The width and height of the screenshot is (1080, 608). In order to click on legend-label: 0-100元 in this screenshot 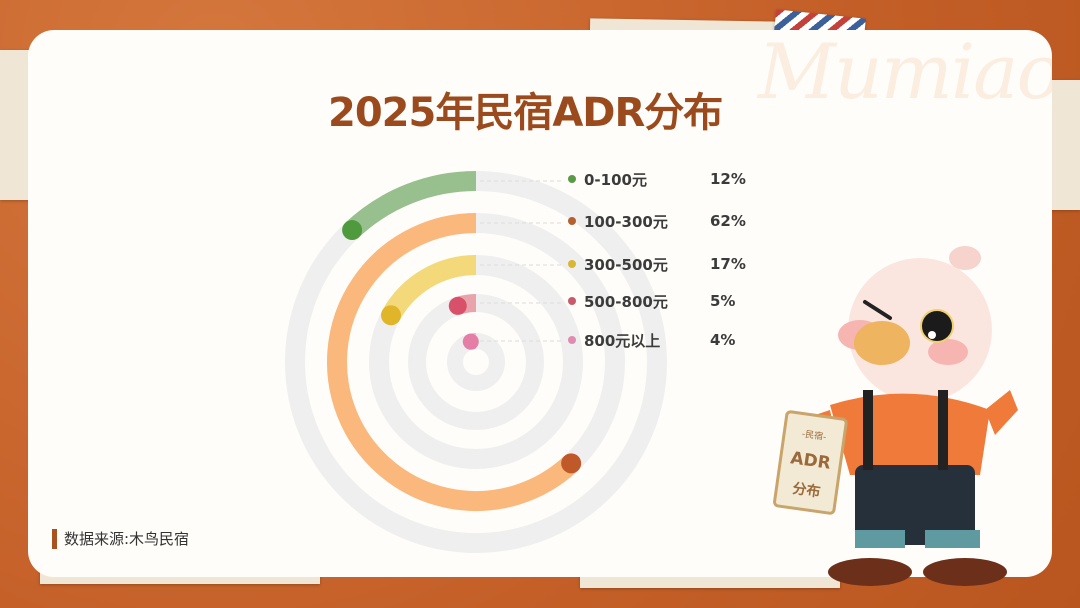, I will do `click(615, 179)`.